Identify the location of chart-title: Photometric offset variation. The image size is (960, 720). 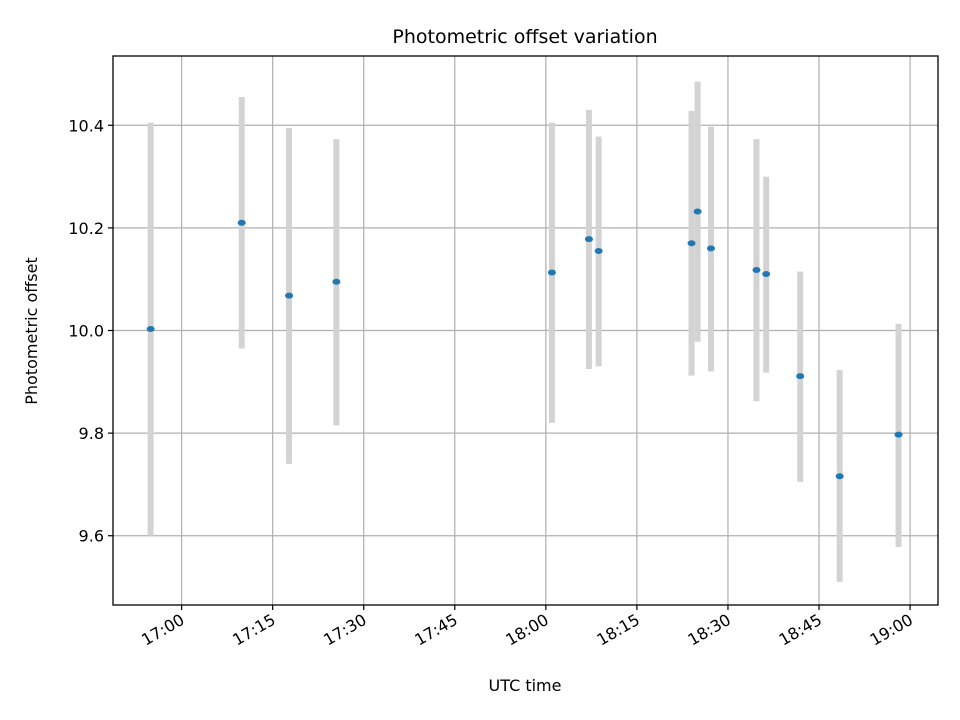
(524, 37).